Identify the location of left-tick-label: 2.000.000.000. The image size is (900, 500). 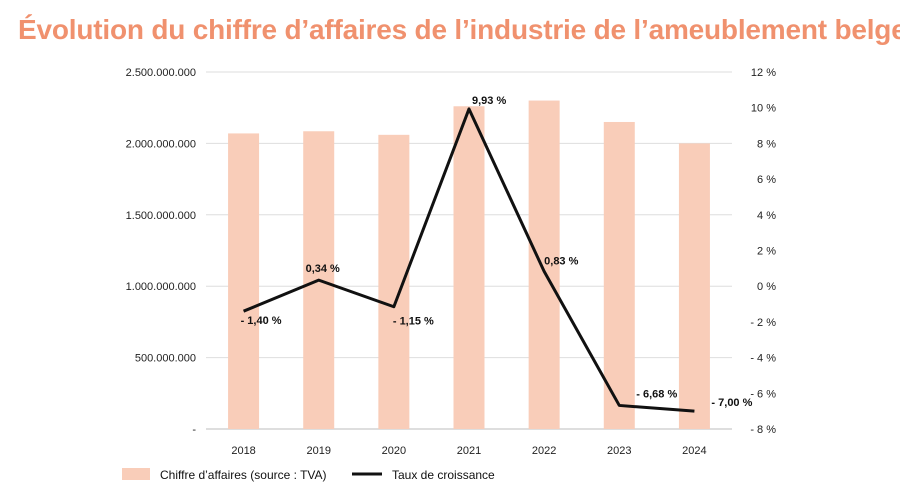
(161, 144).